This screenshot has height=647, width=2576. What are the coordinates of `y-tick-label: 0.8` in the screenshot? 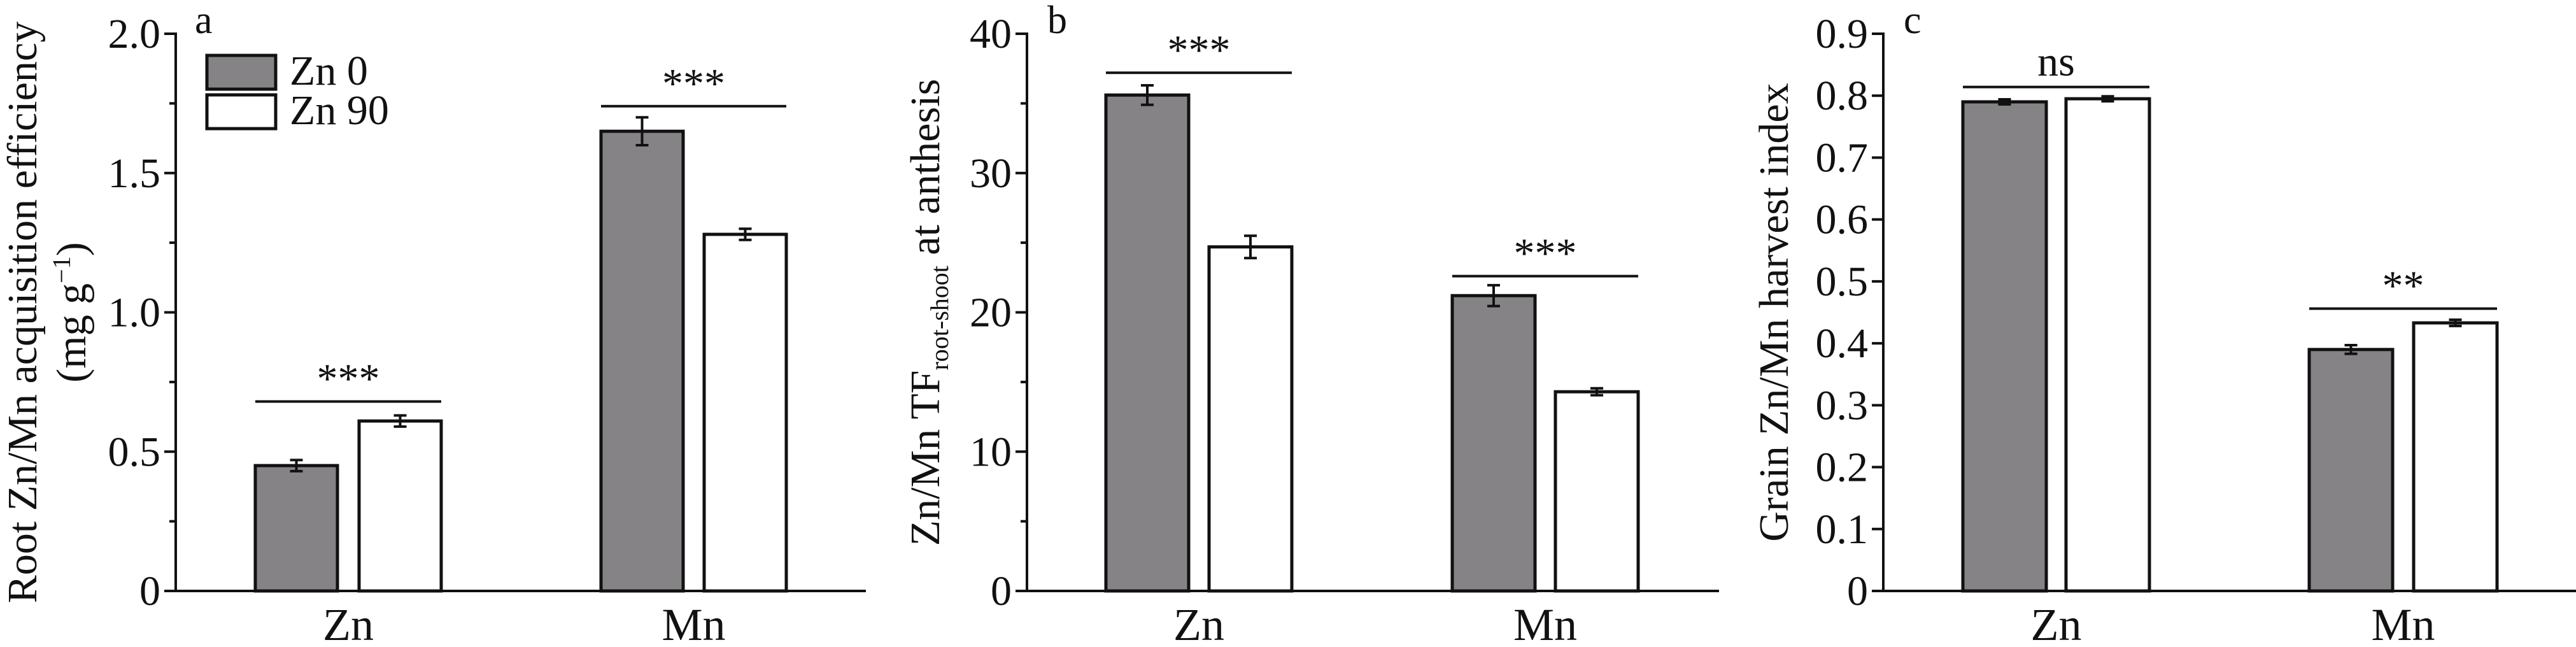 It's located at (1842, 96).